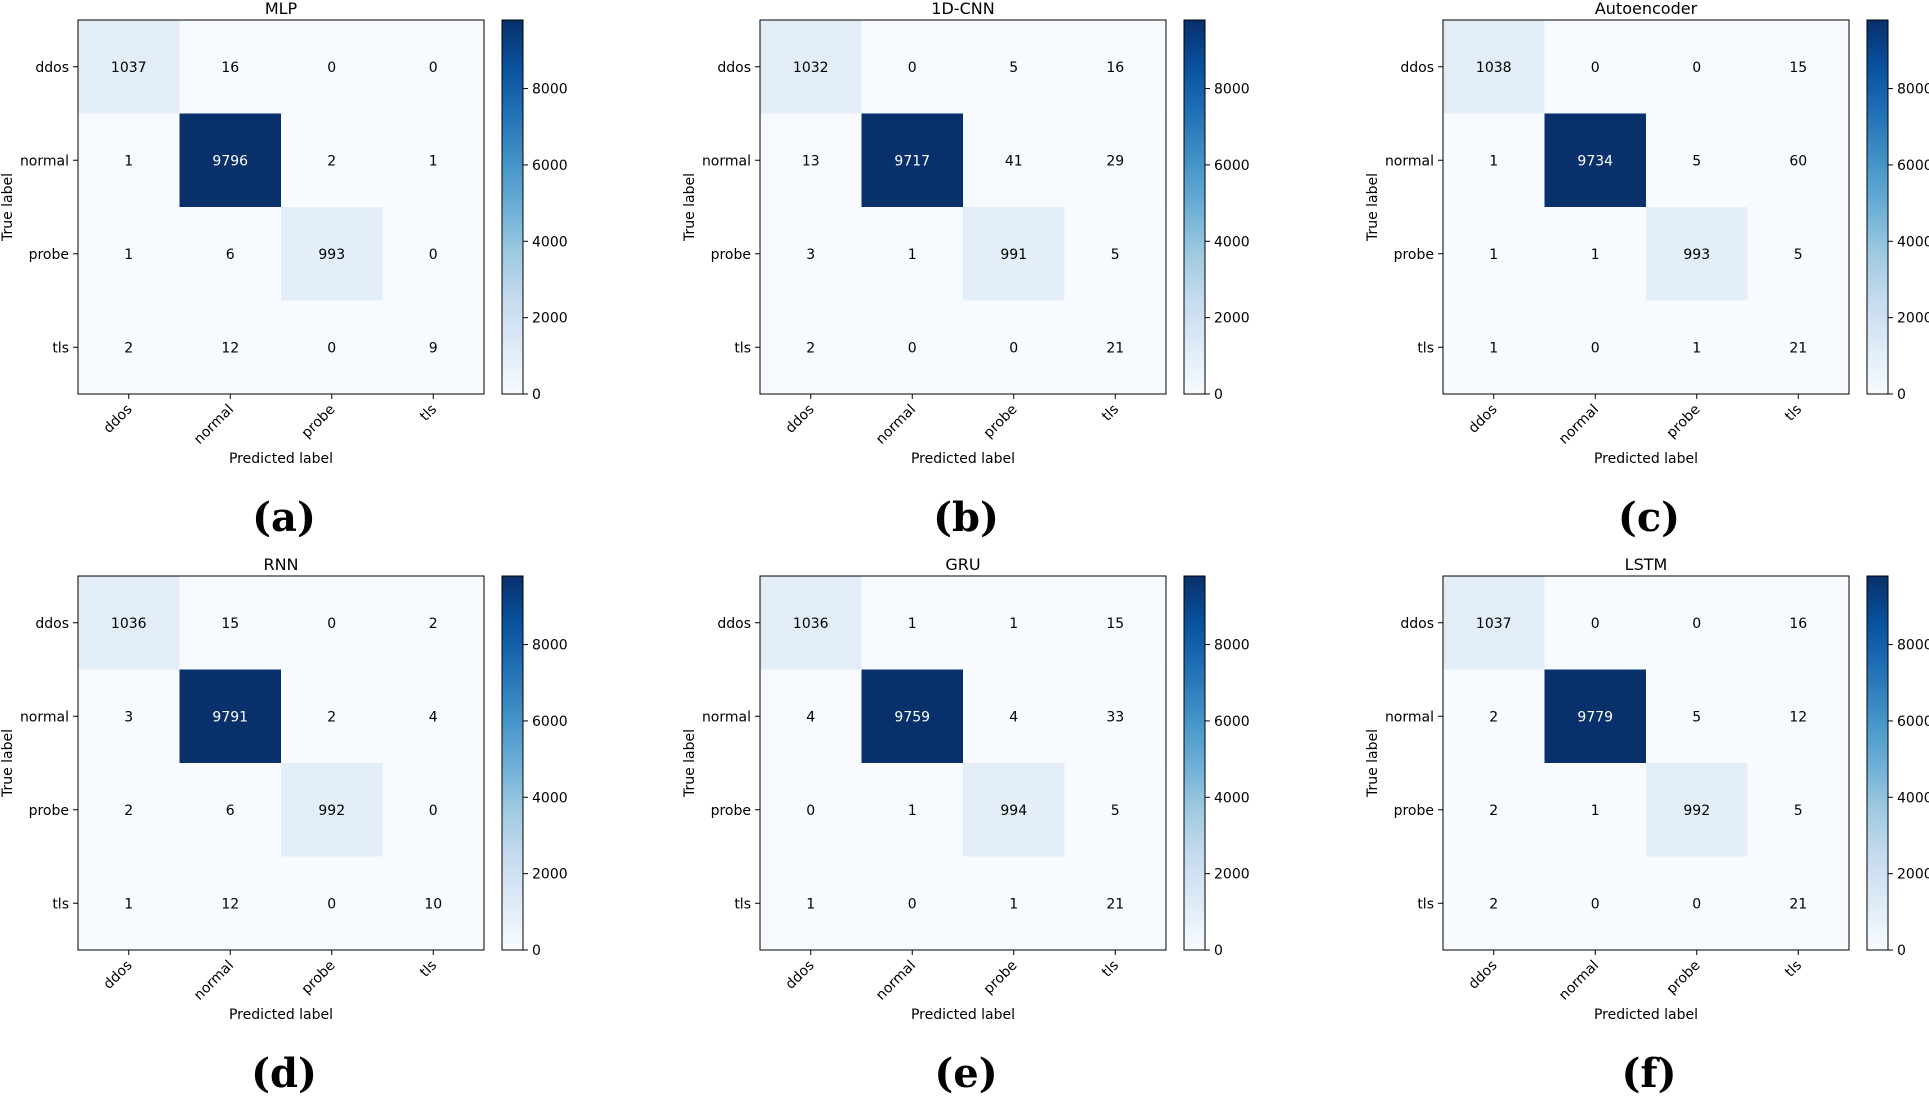 This screenshot has height=1098, width=1929. I want to click on colorbar-tick-label: 0, so click(1218, 951).